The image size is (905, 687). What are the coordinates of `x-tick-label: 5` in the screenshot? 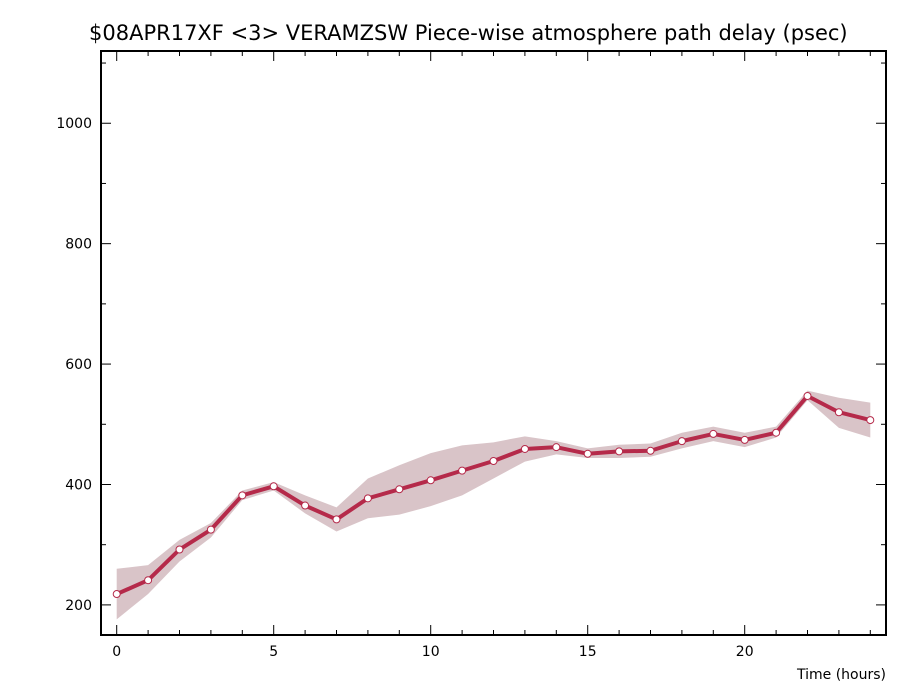 It's located at (273, 652).